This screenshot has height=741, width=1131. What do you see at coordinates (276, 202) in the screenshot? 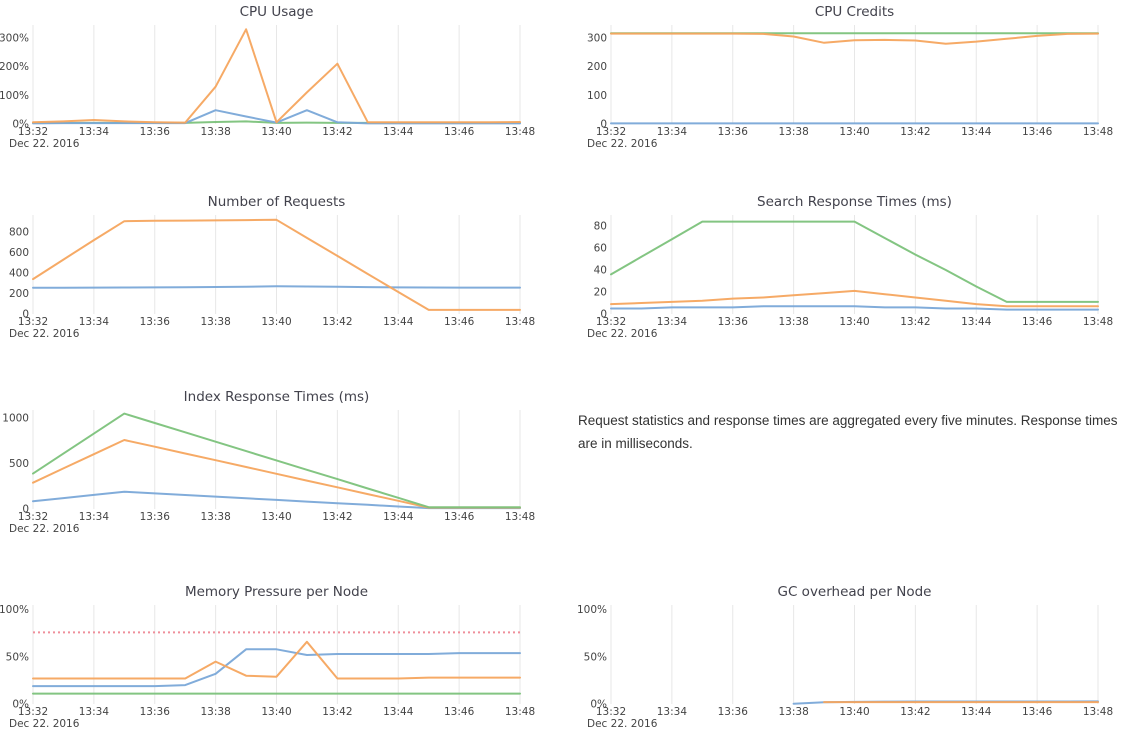
I see `chart-title: Number of Requests` at bounding box center [276, 202].